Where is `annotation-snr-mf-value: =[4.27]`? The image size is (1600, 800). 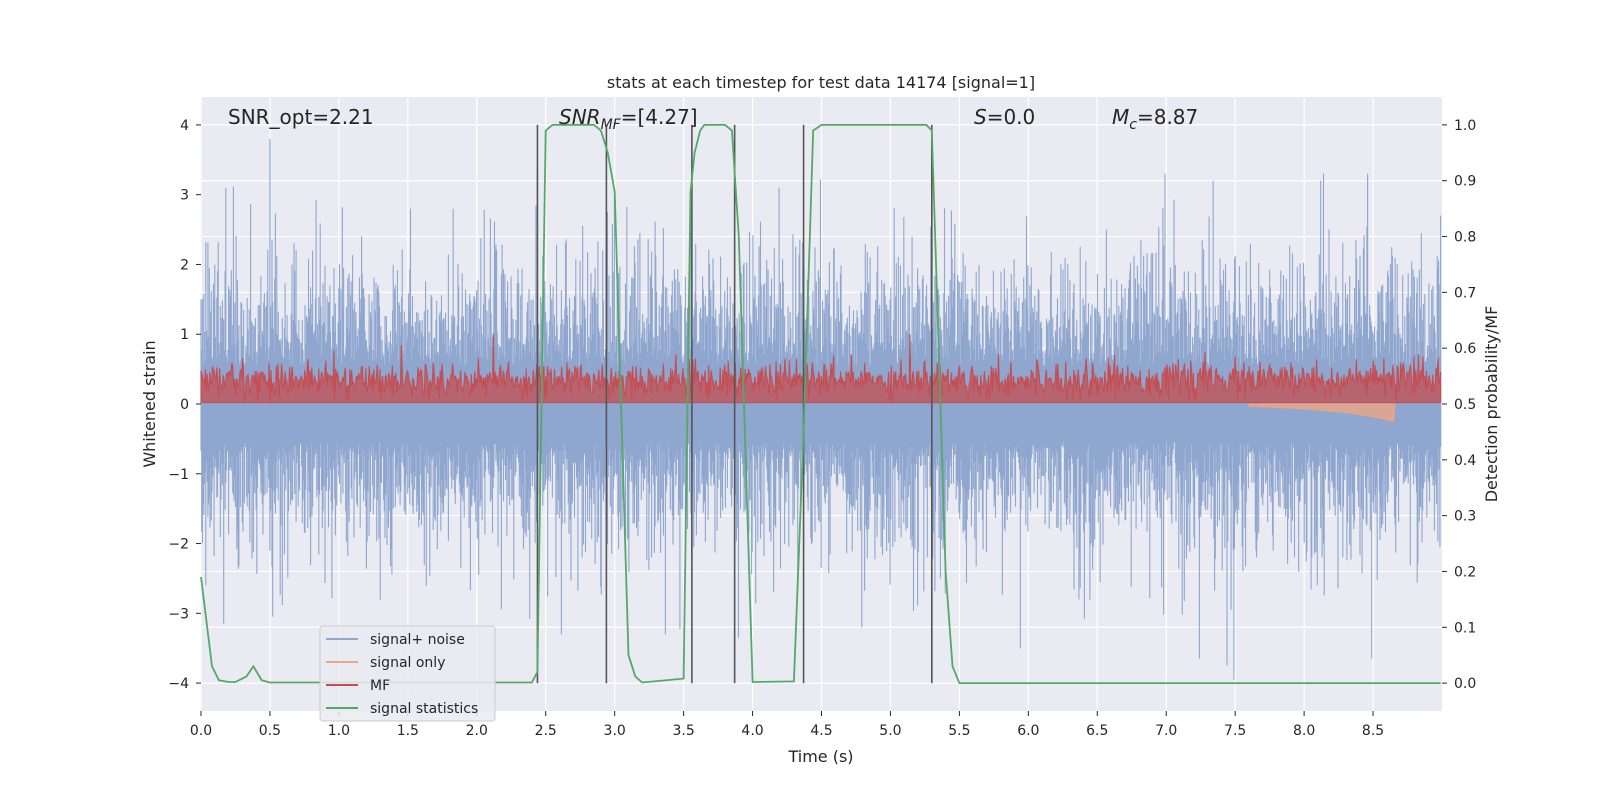 annotation-snr-mf-value: =[4.27] is located at coordinates (659, 117).